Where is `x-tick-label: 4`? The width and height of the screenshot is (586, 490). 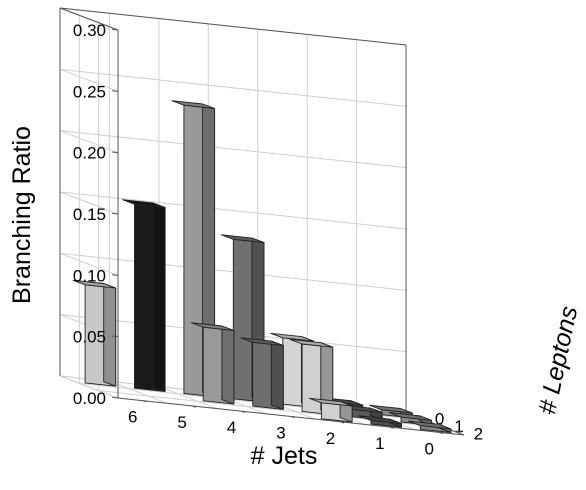
x-tick-label: 4 is located at coordinates (231, 427).